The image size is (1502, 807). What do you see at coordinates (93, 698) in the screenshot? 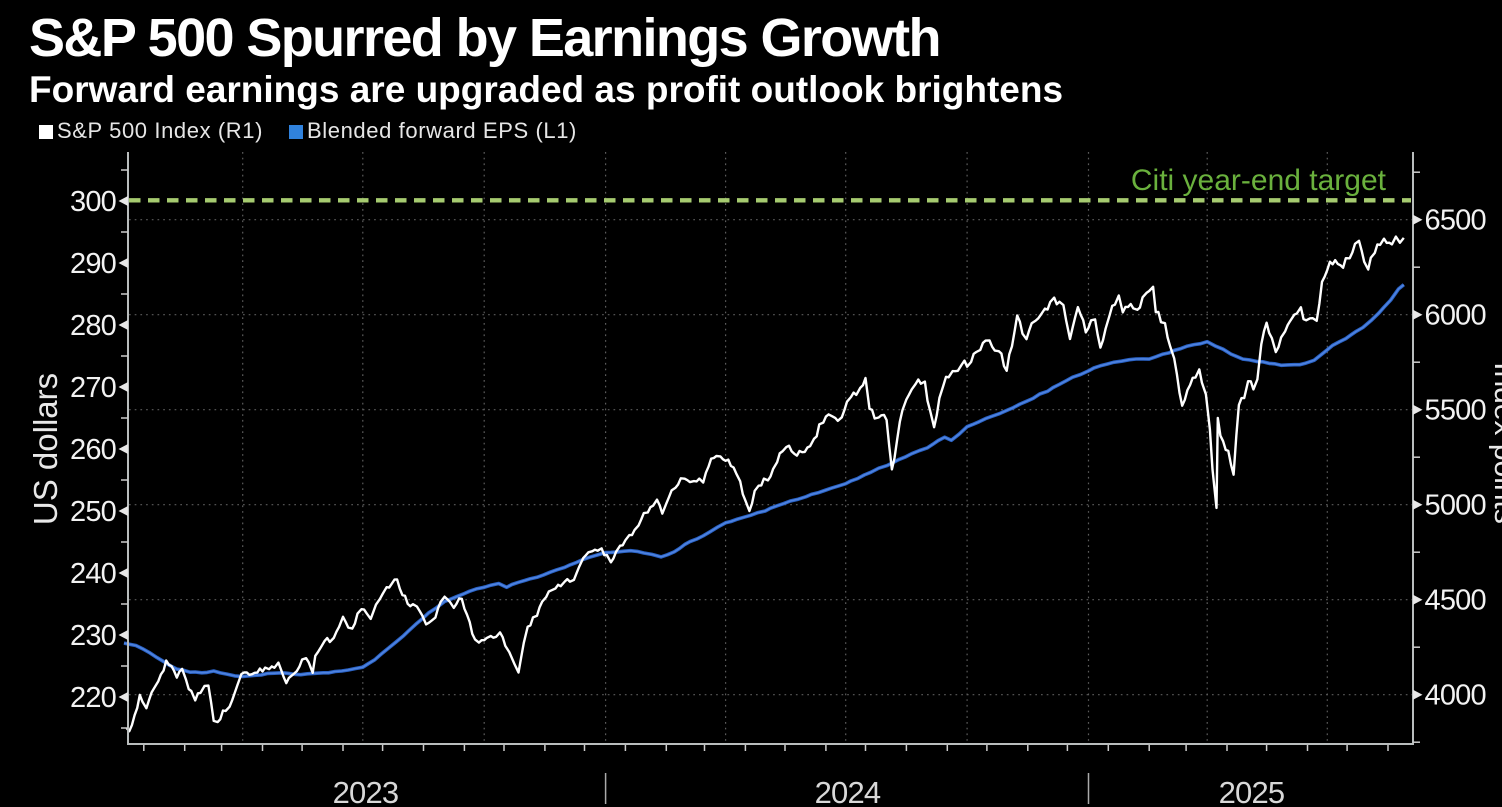
I see `svg-text: 220` at bounding box center [93, 698].